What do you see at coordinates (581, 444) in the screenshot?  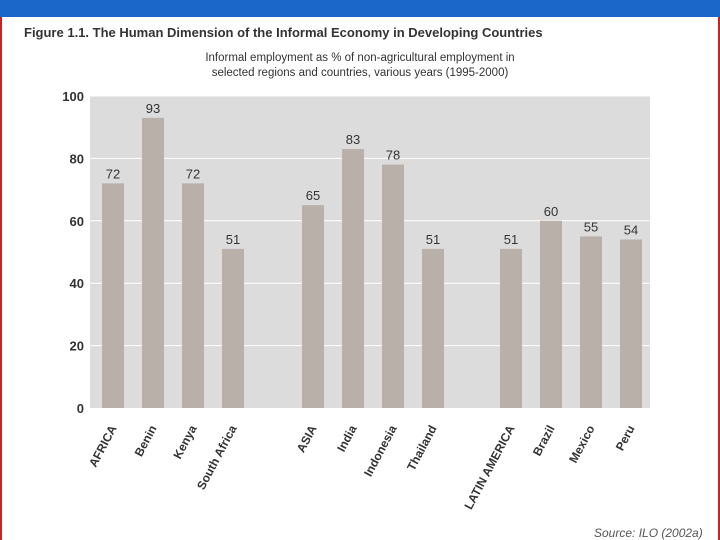 I see `x-tick-label: Mexico` at bounding box center [581, 444].